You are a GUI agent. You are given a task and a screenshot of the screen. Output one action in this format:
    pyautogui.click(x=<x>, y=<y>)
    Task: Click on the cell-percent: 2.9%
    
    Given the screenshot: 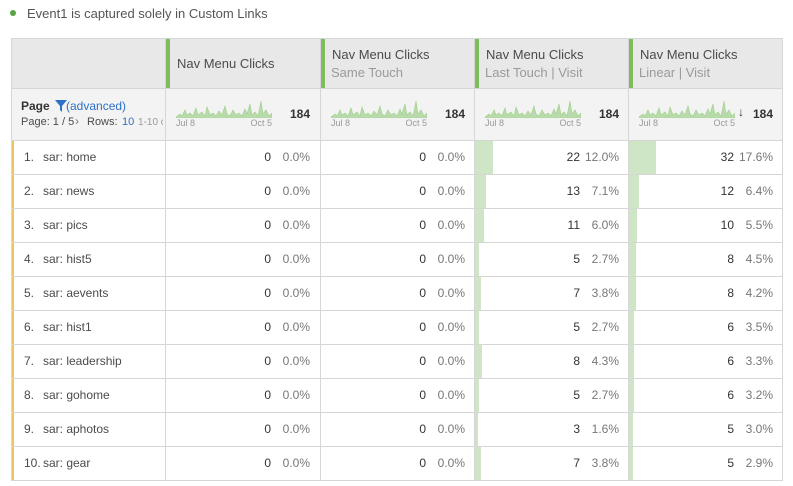 What is the action you would take?
    pyautogui.click(x=759, y=463)
    